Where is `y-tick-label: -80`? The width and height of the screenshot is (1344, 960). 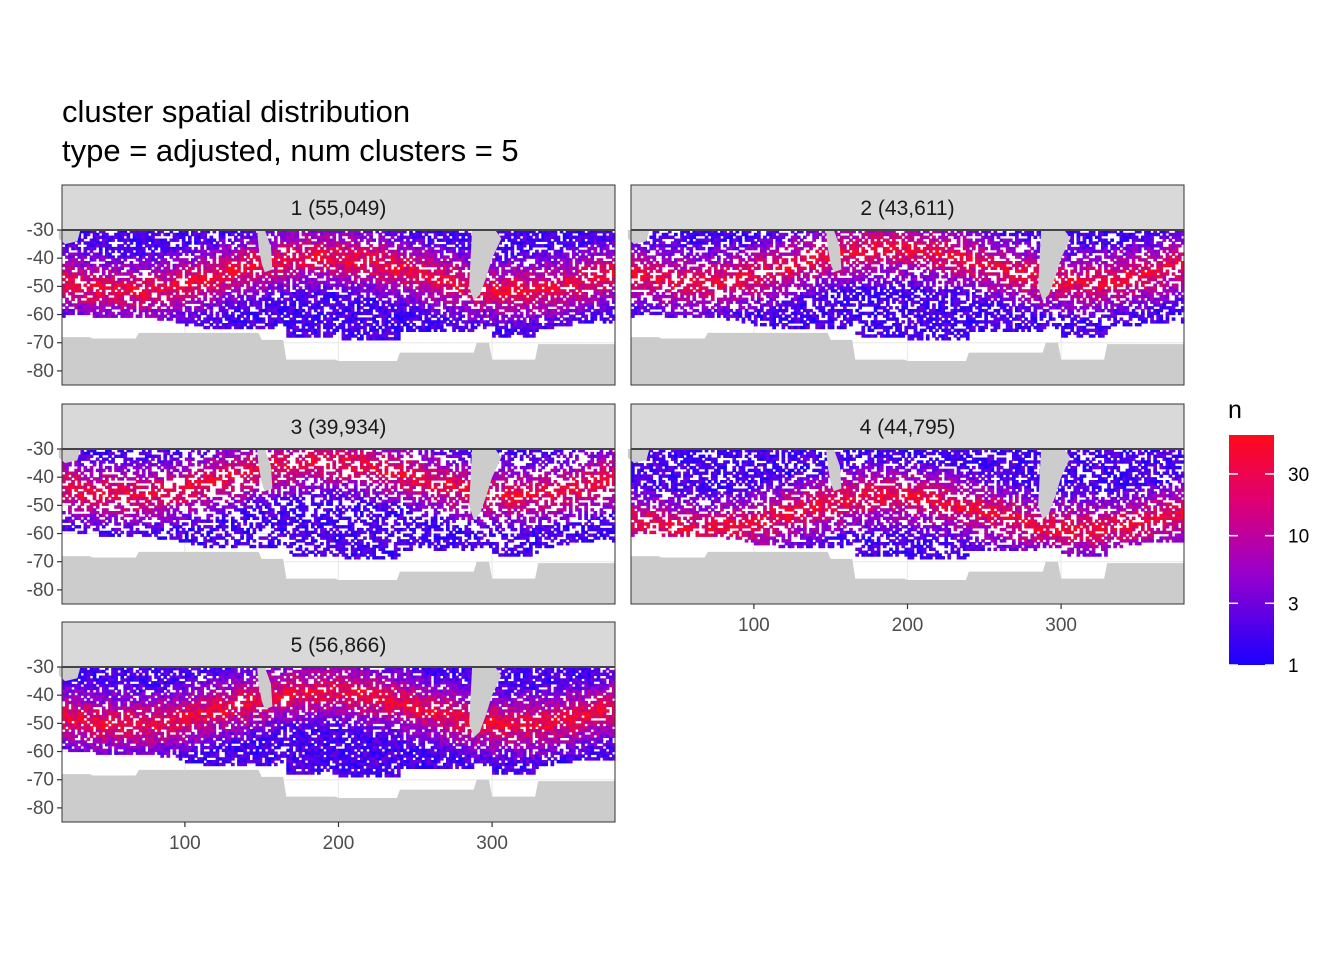
y-tick-label: -80 is located at coordinates (40, 371).